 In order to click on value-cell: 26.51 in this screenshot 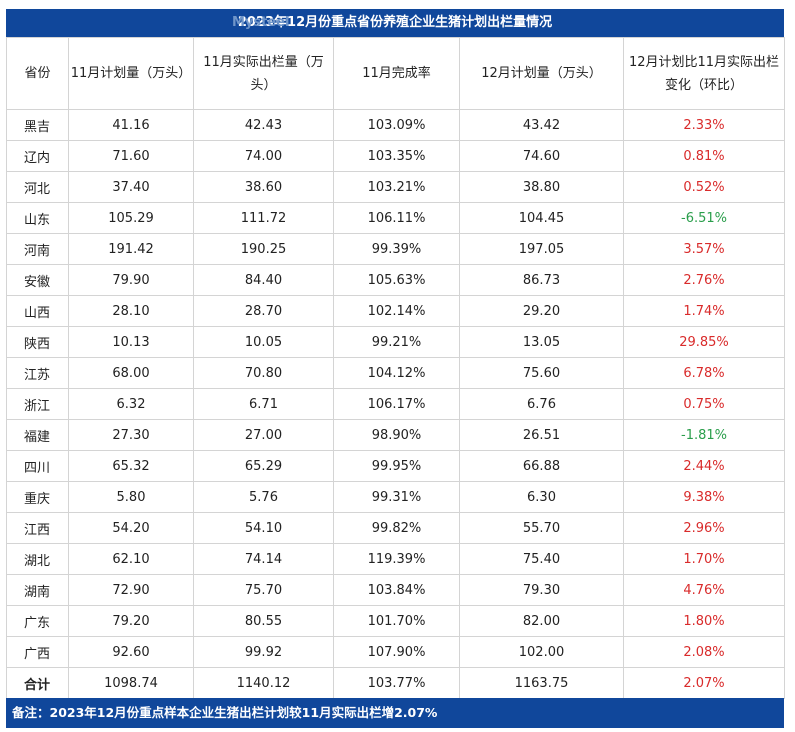, I will do `click(541, 435)`.